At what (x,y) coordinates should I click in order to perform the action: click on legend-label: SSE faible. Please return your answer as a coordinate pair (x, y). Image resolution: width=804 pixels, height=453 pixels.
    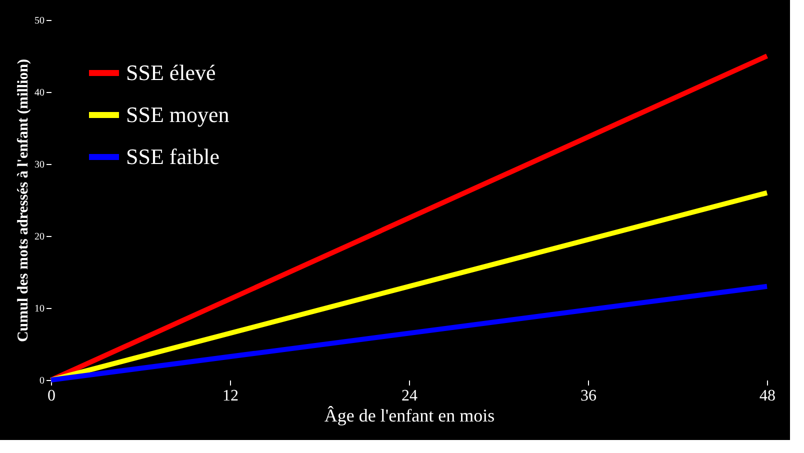
    Looking at the image, I should click on (173, 156).